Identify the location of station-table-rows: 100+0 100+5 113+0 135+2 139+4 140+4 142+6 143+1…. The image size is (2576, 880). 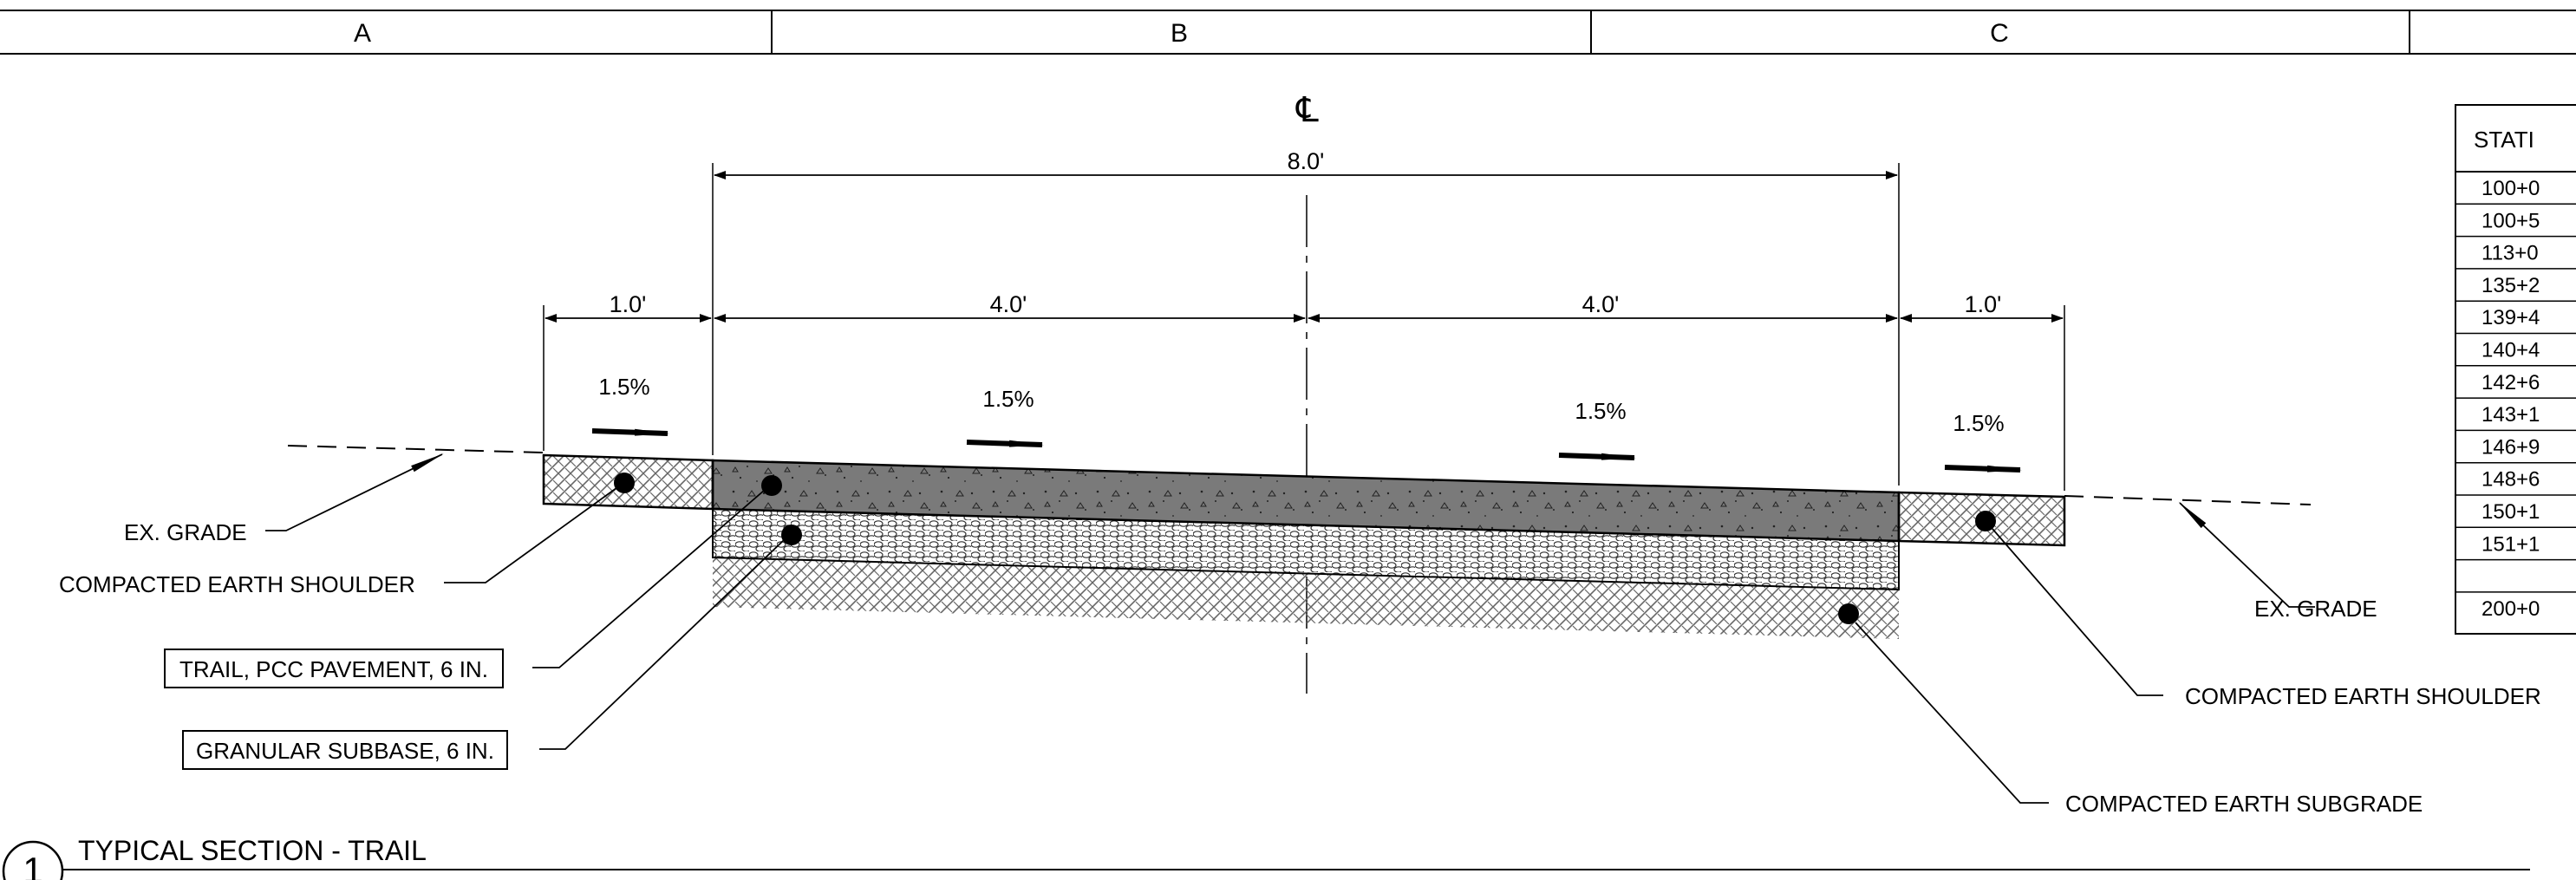
(2516, 399).